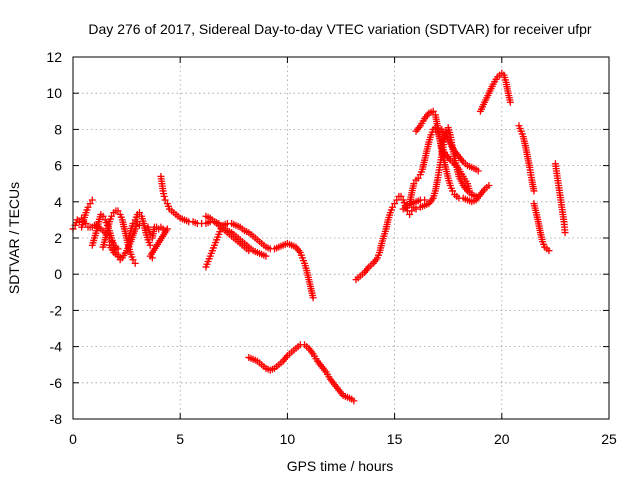 The width and height of the screenshot is (640, 480). What do you see at coordinates (56, 419) in the screenshot?
I see `y-tick-label: -8` at bounding box center [56, 419].